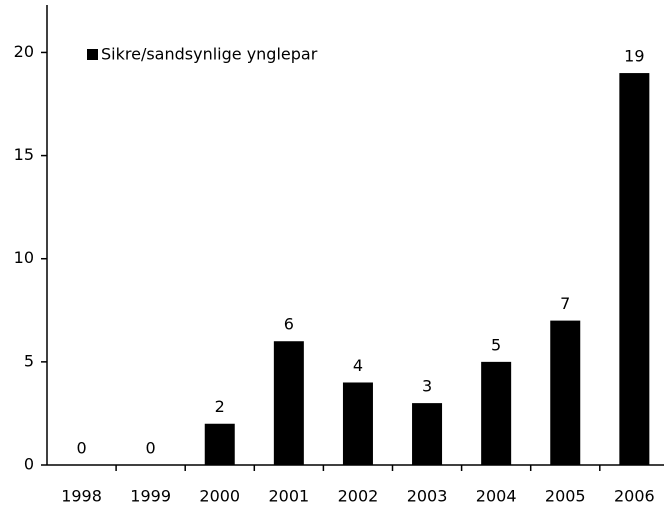  What do you see at coordinates (427, 496) in the screenshot?
I see `x-tick-label: 2003` at bounding box center [427, 496].